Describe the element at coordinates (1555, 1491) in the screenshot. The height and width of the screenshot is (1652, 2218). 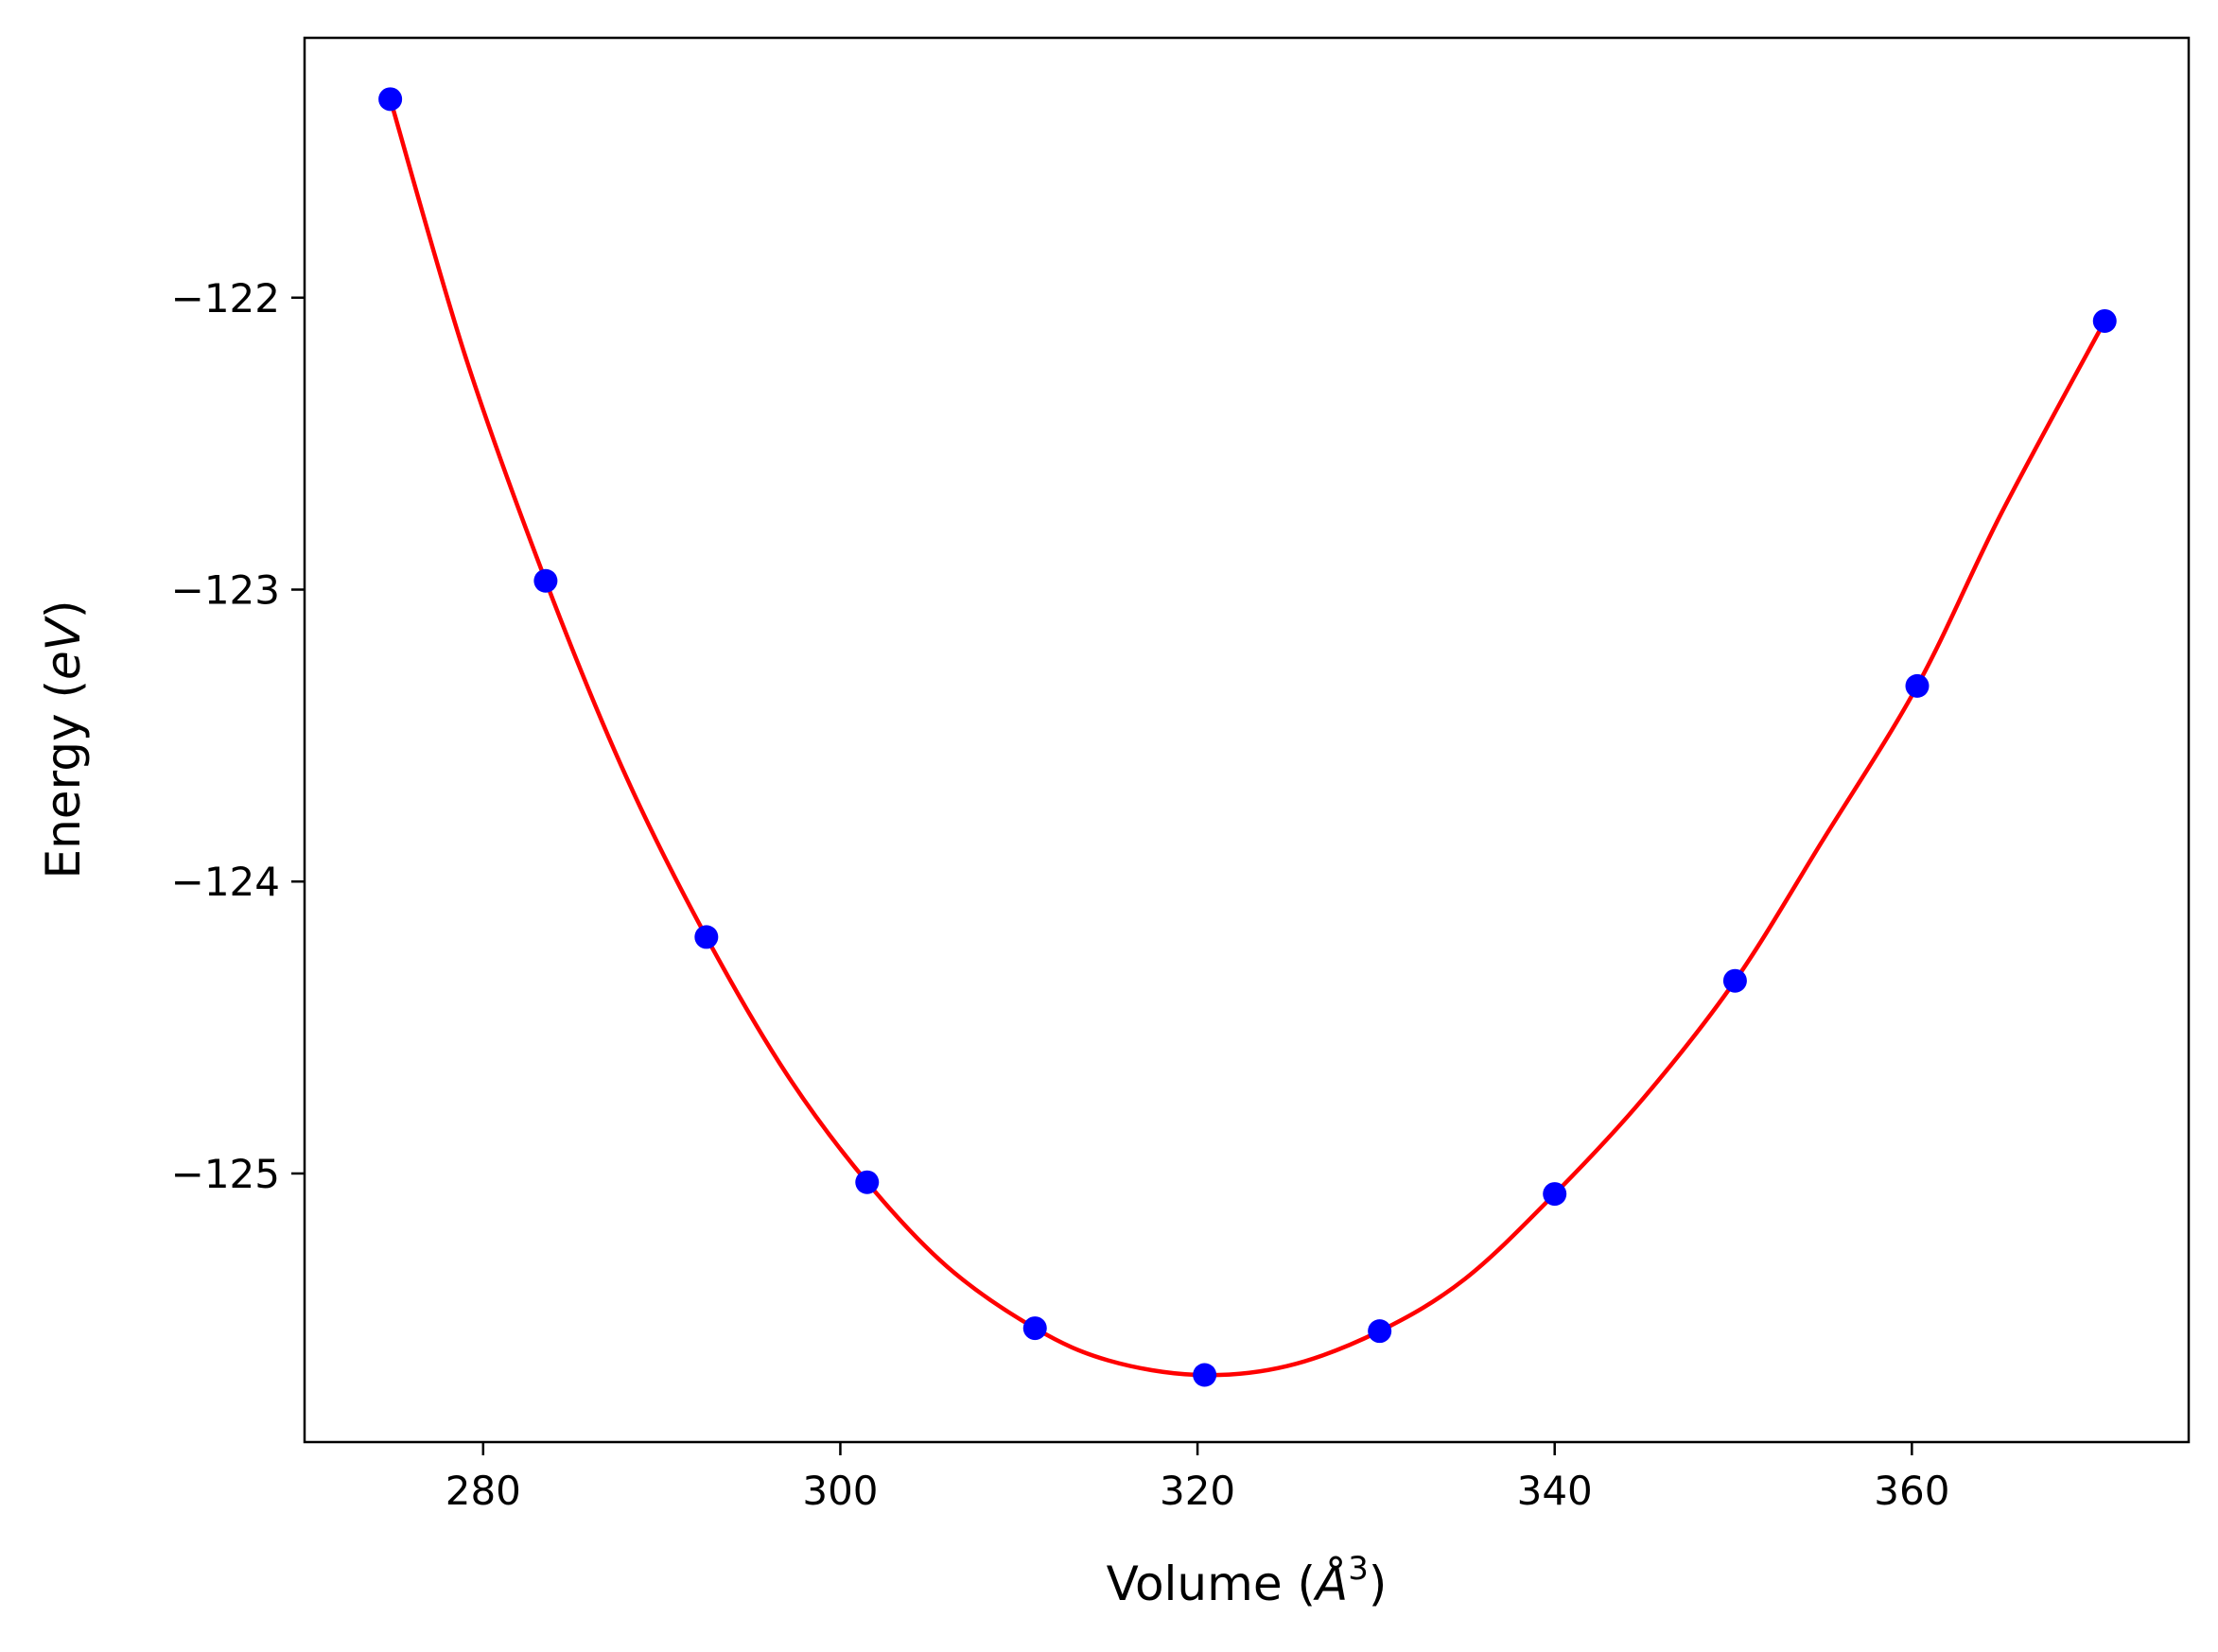
I see `x-tick-label: 340` at that location.